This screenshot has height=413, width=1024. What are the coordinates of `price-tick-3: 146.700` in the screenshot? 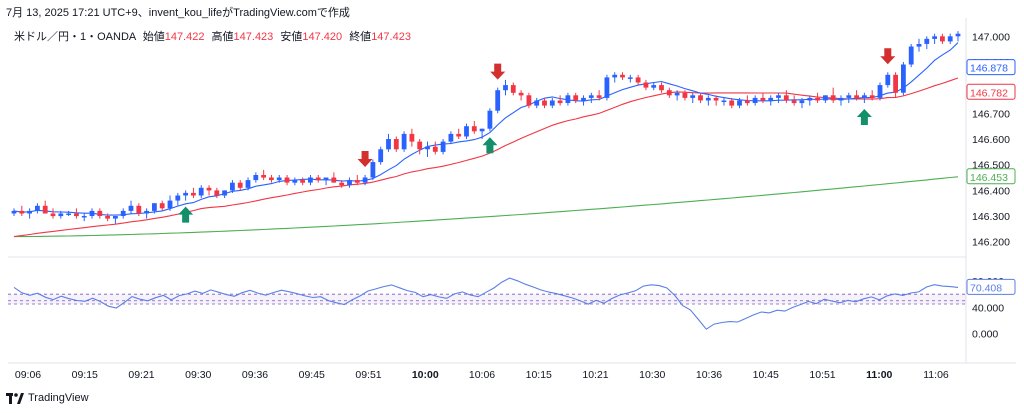 It's located at (991, 114).